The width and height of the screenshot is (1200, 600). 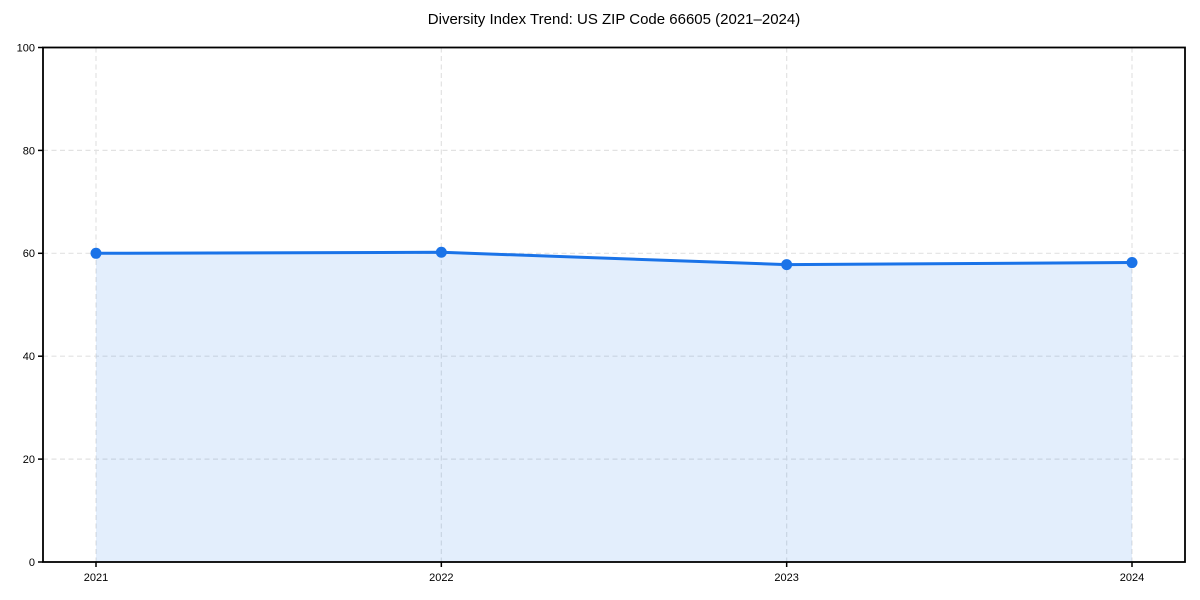 I want to click on y-tick-label-40: 40, so click(x=29, y=357).